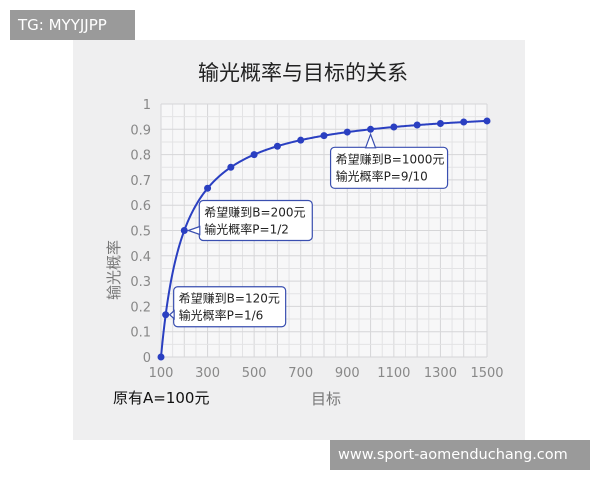 This screenshot has height=480, width=600. Describe the element at coordinates (326, 399) in the screenshot. I see `x-axis-label: 目标` at that location.